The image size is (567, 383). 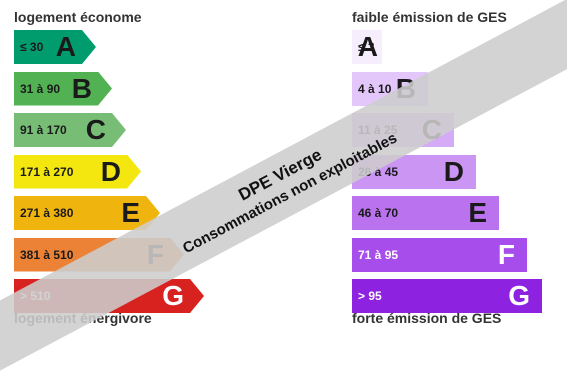 What do you see at coordinates (506, 254) in the screenshot?
I see `ges-class-letter: F` at bounding box center [506, 254].